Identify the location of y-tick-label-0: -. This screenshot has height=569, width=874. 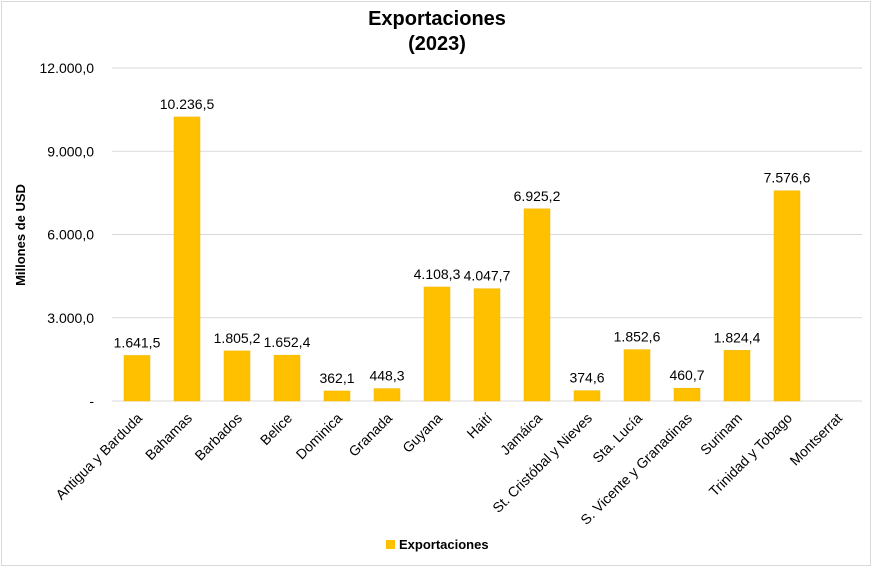
(91, 401).